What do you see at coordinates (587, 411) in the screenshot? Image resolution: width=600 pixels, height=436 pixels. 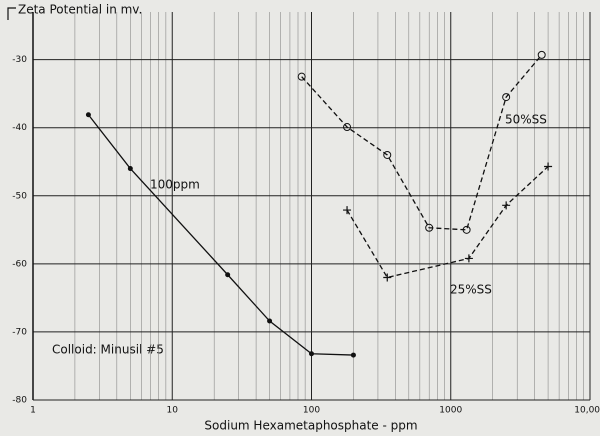 I see `x-tick-label: 10,000` at bounding box center [587, 411].